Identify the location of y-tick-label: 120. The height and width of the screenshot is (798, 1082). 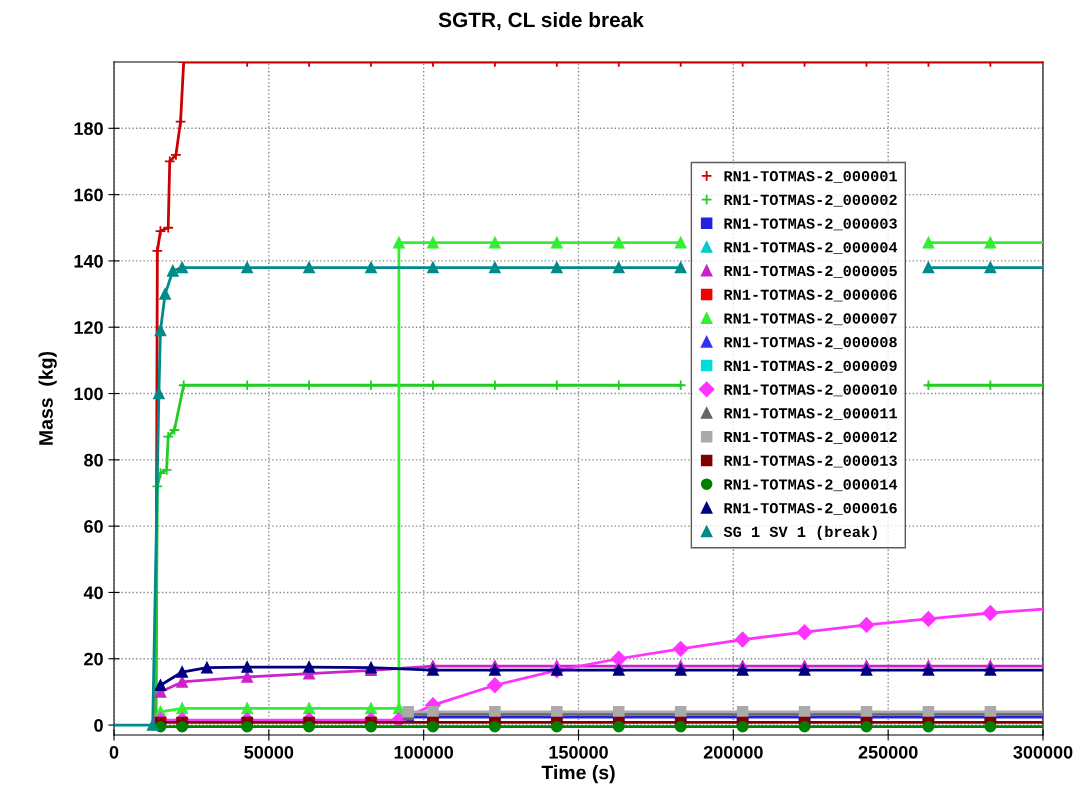
(88, 327).